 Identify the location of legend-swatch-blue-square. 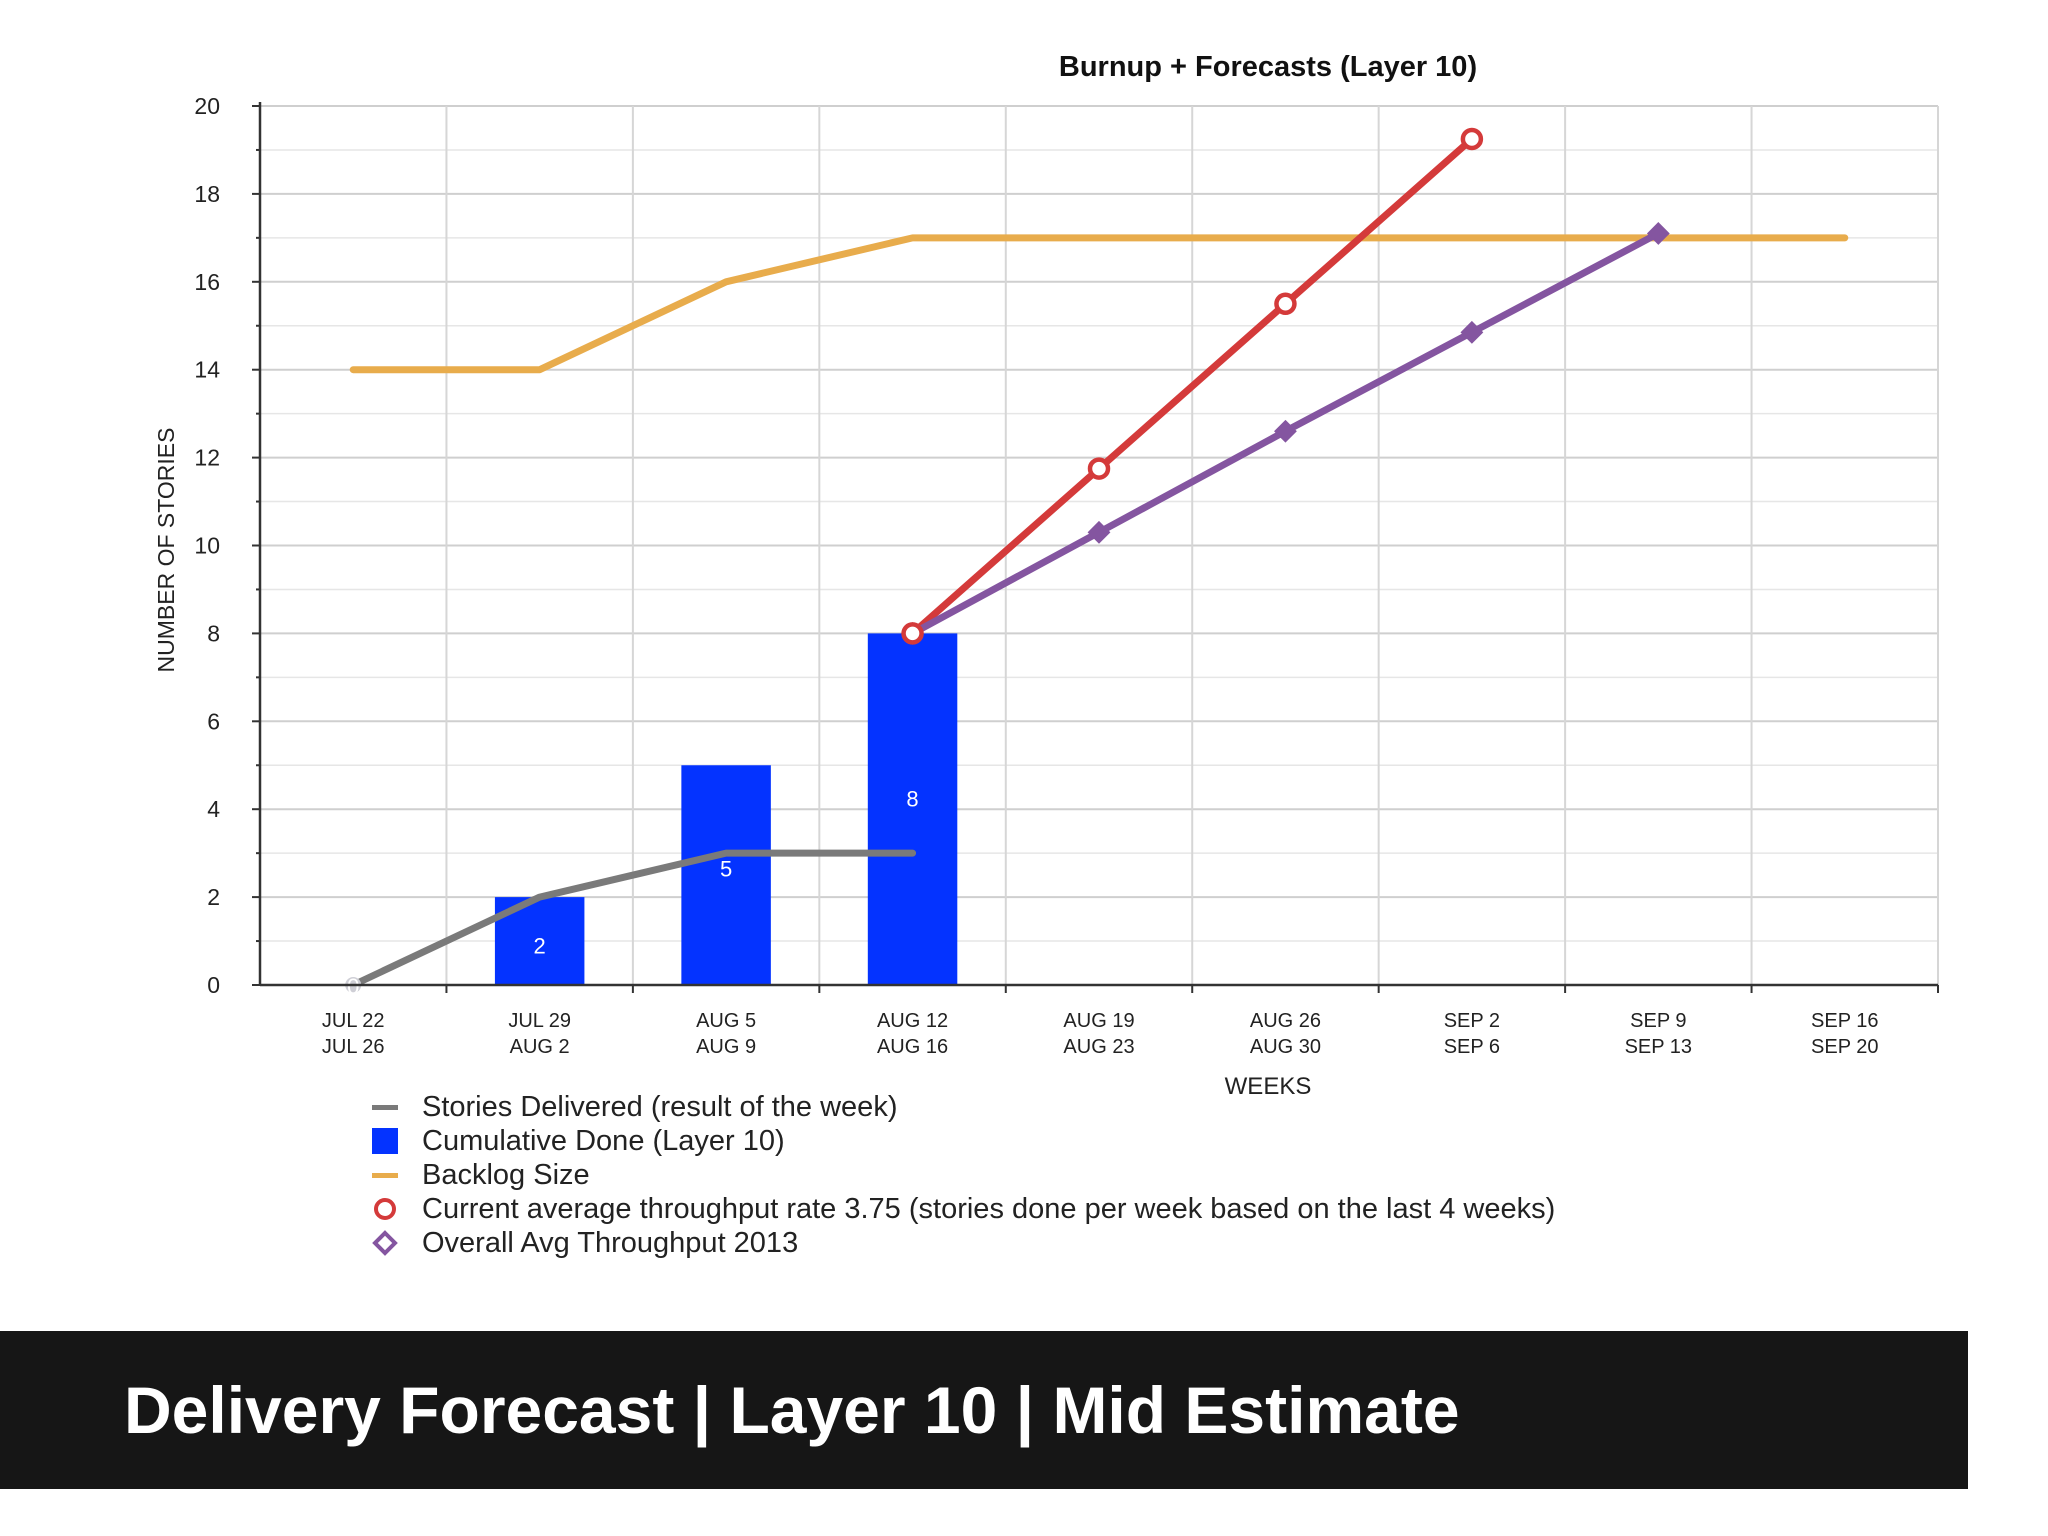
(385, 1141).